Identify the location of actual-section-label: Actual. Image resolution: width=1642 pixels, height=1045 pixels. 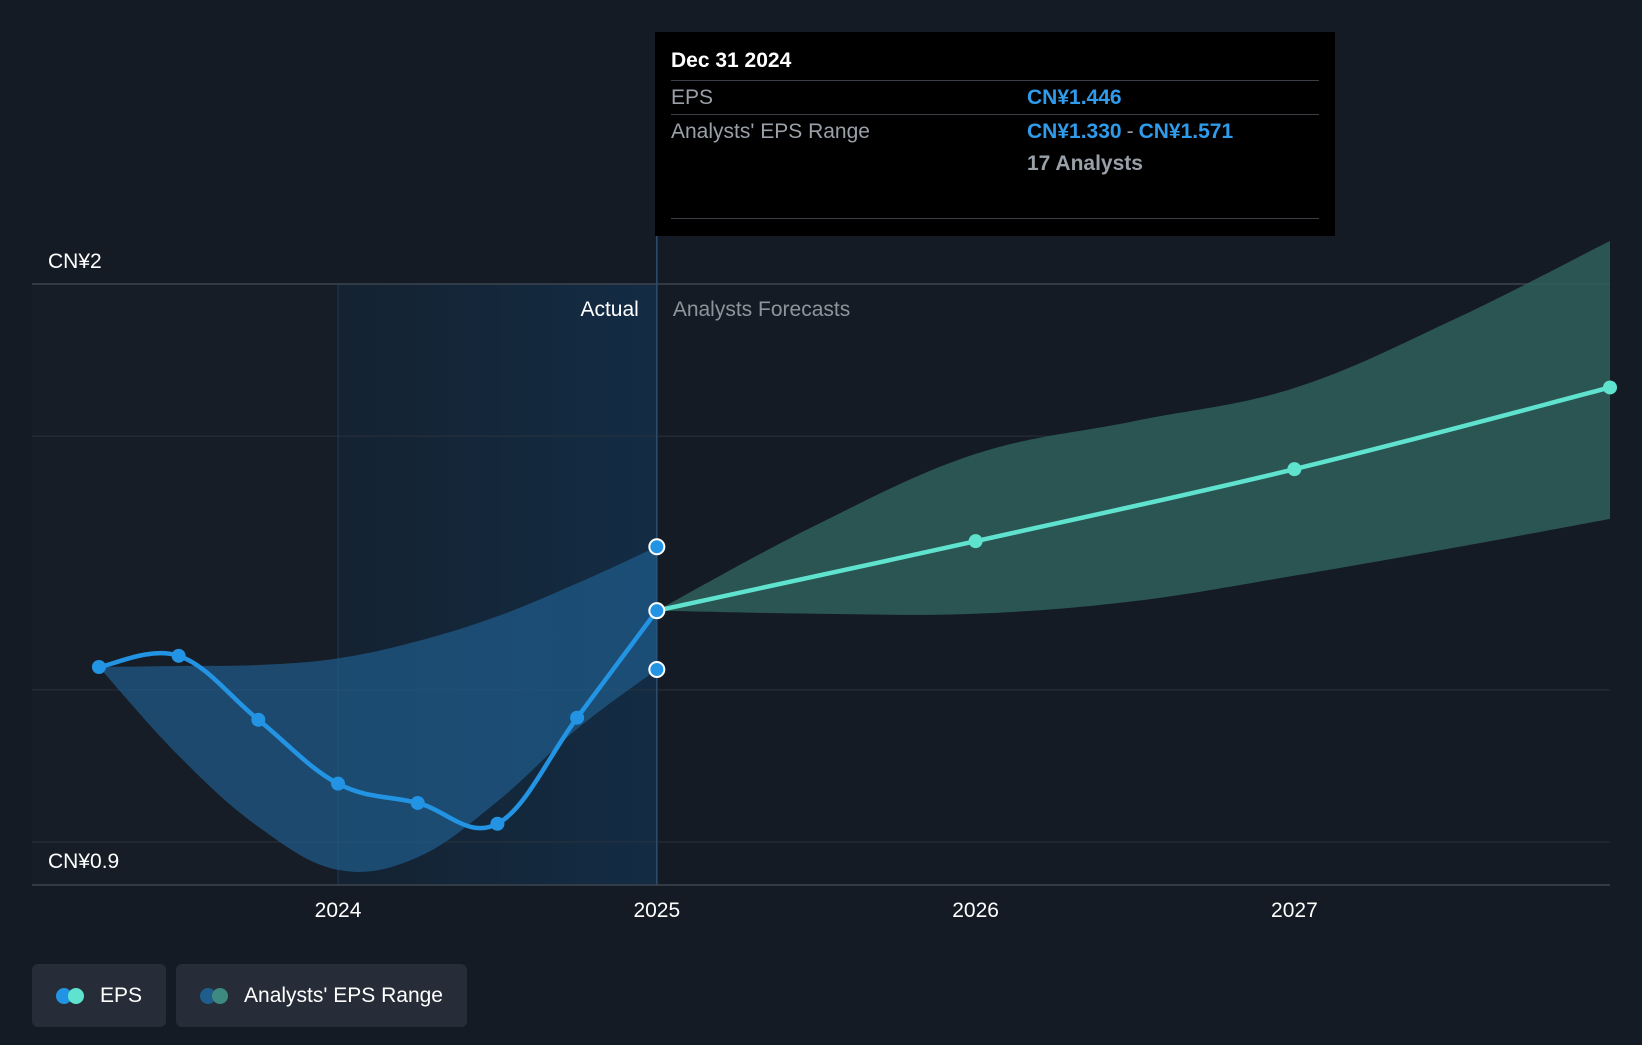
(609, 309).